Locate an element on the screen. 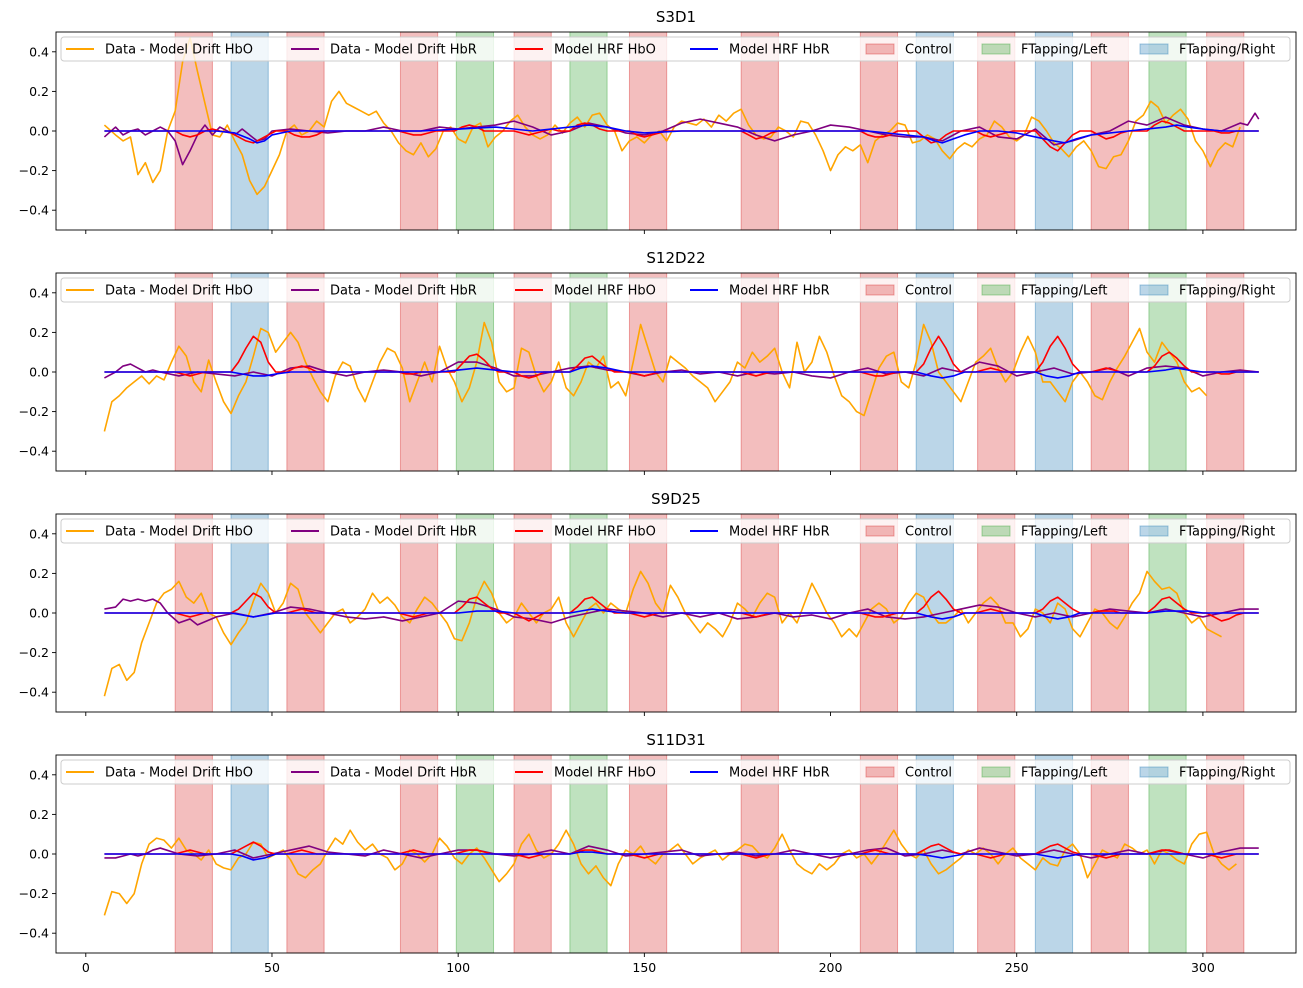 This screenshot has height=988, width=1303. x-tick-label: 200 is located at coordinates (831, 967).